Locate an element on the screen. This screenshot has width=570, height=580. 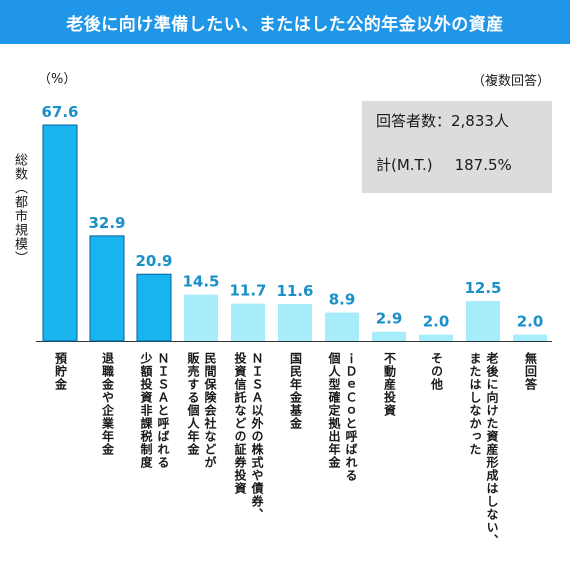
respondent-count: 回答者数：2,833人 is located at coordinates (442, 121).